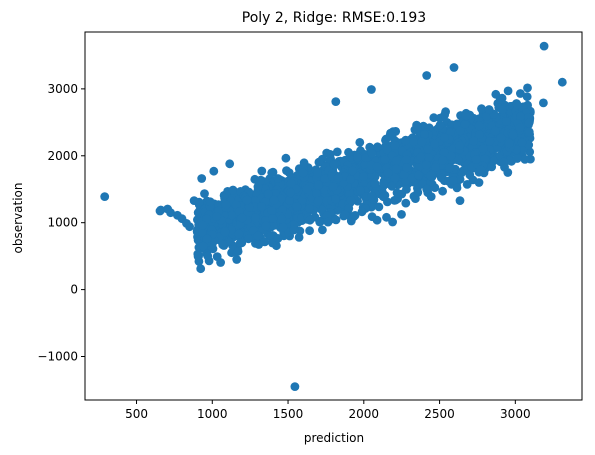 This screenshot has width=595, height=455. I want to click on x-tick-label: 2000, so click(364, 414).